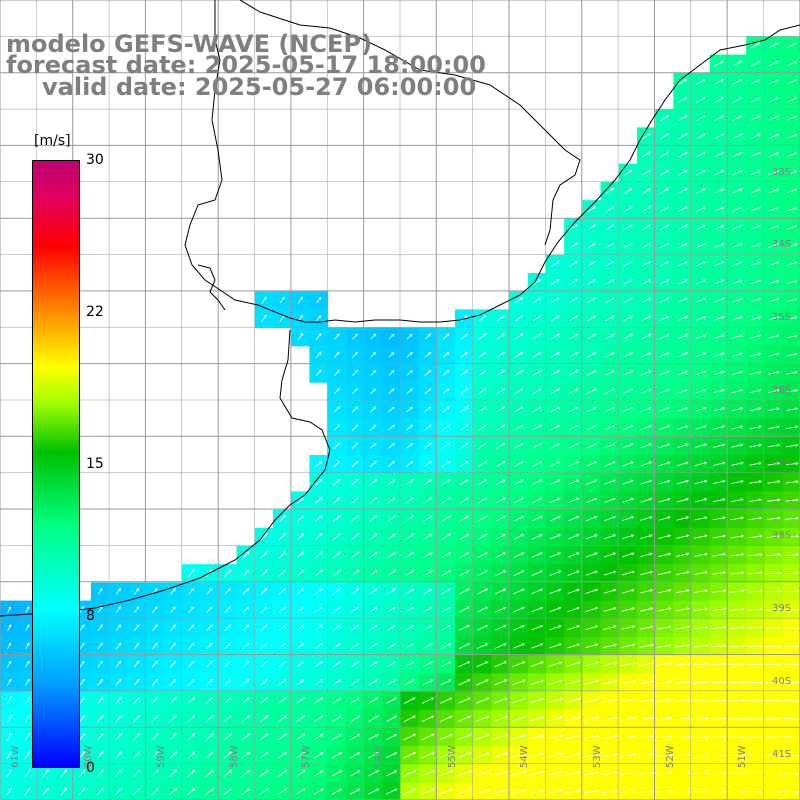 The height and width of the screenshot is (800, 800). Describe the element at coordinates (597, 756) in the screenshot. I see `longitude-label: 53W` at that location.